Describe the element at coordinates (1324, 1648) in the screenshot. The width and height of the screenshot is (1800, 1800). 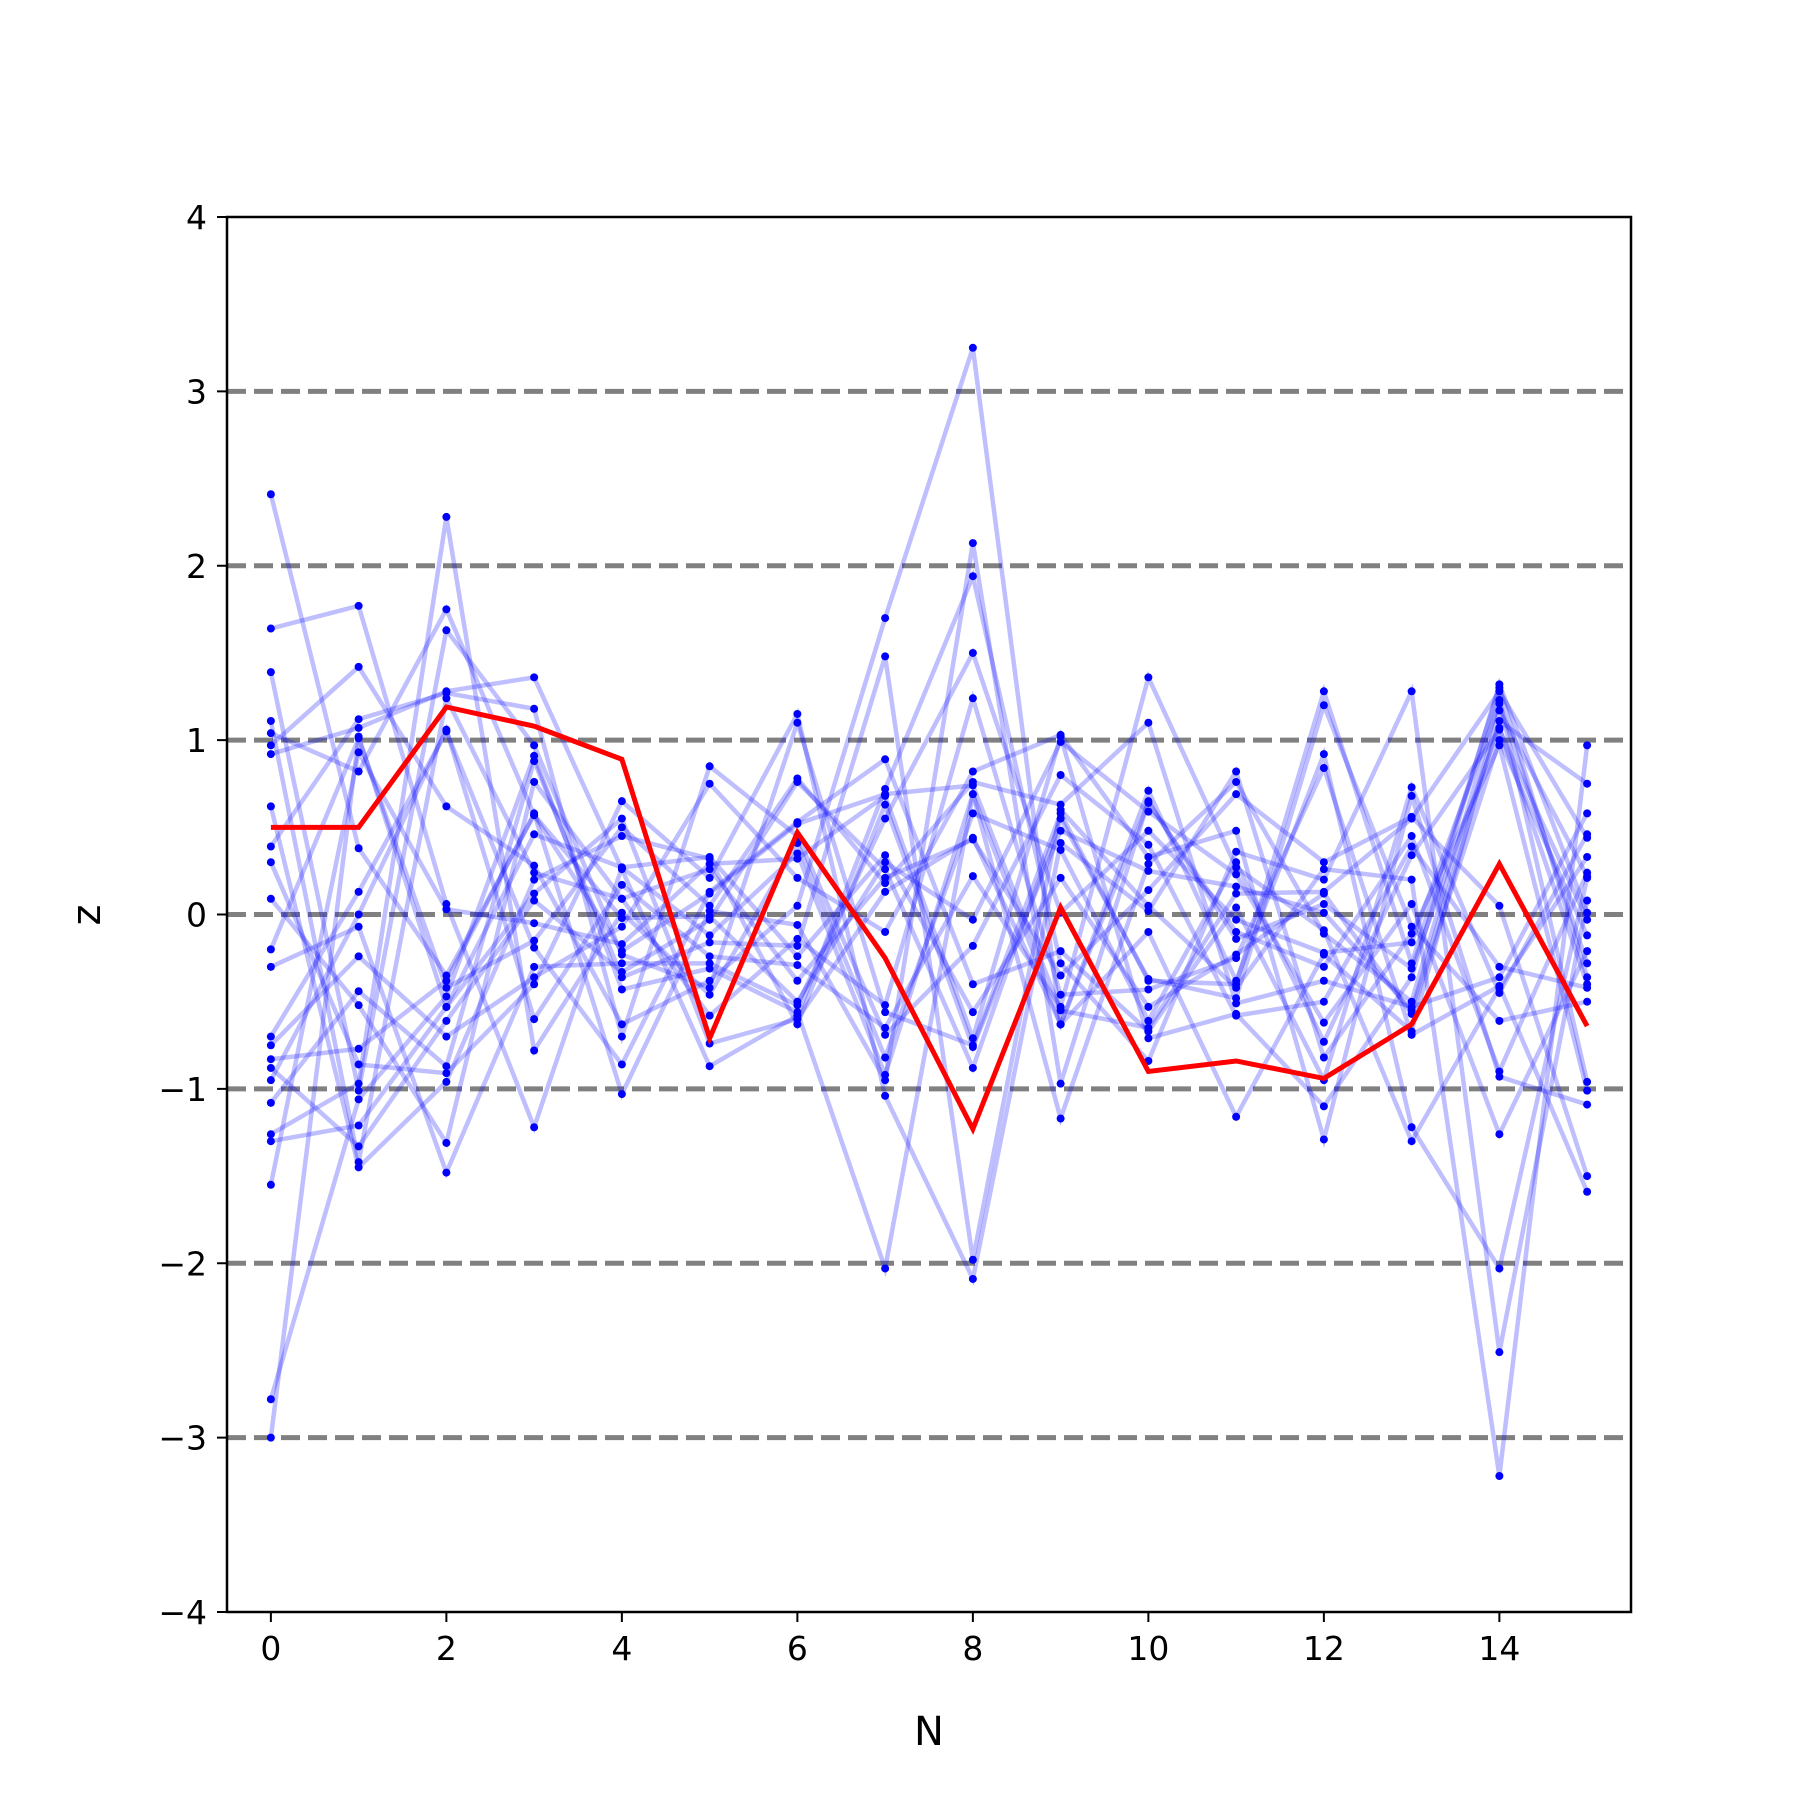
I see `x-tick-label: 12` at that location.